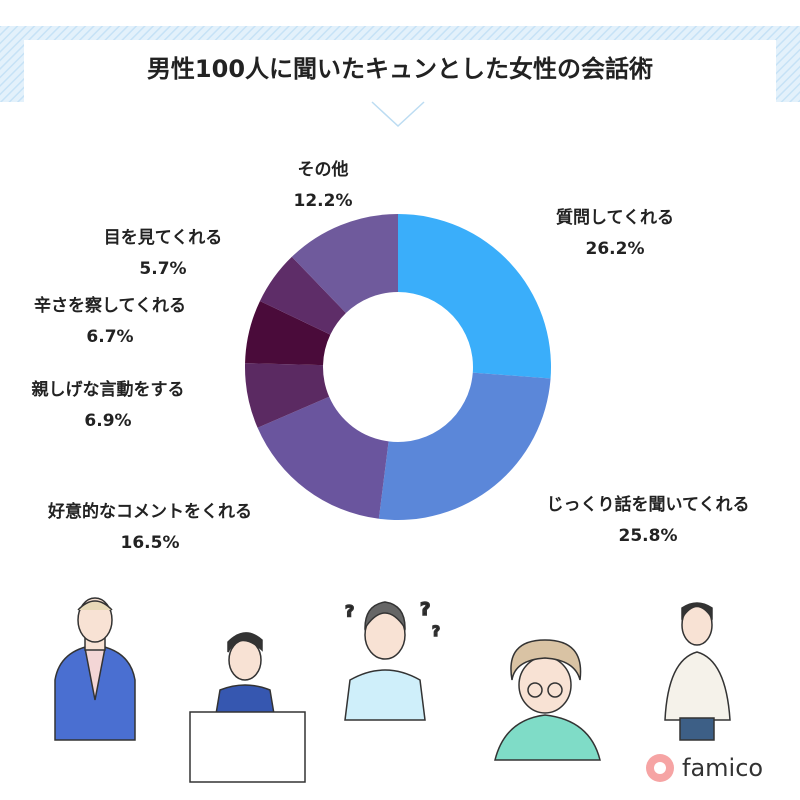 The height and width of the screenshot is (800, 800). I want to click on brand-name: famico, so click(722, 768).